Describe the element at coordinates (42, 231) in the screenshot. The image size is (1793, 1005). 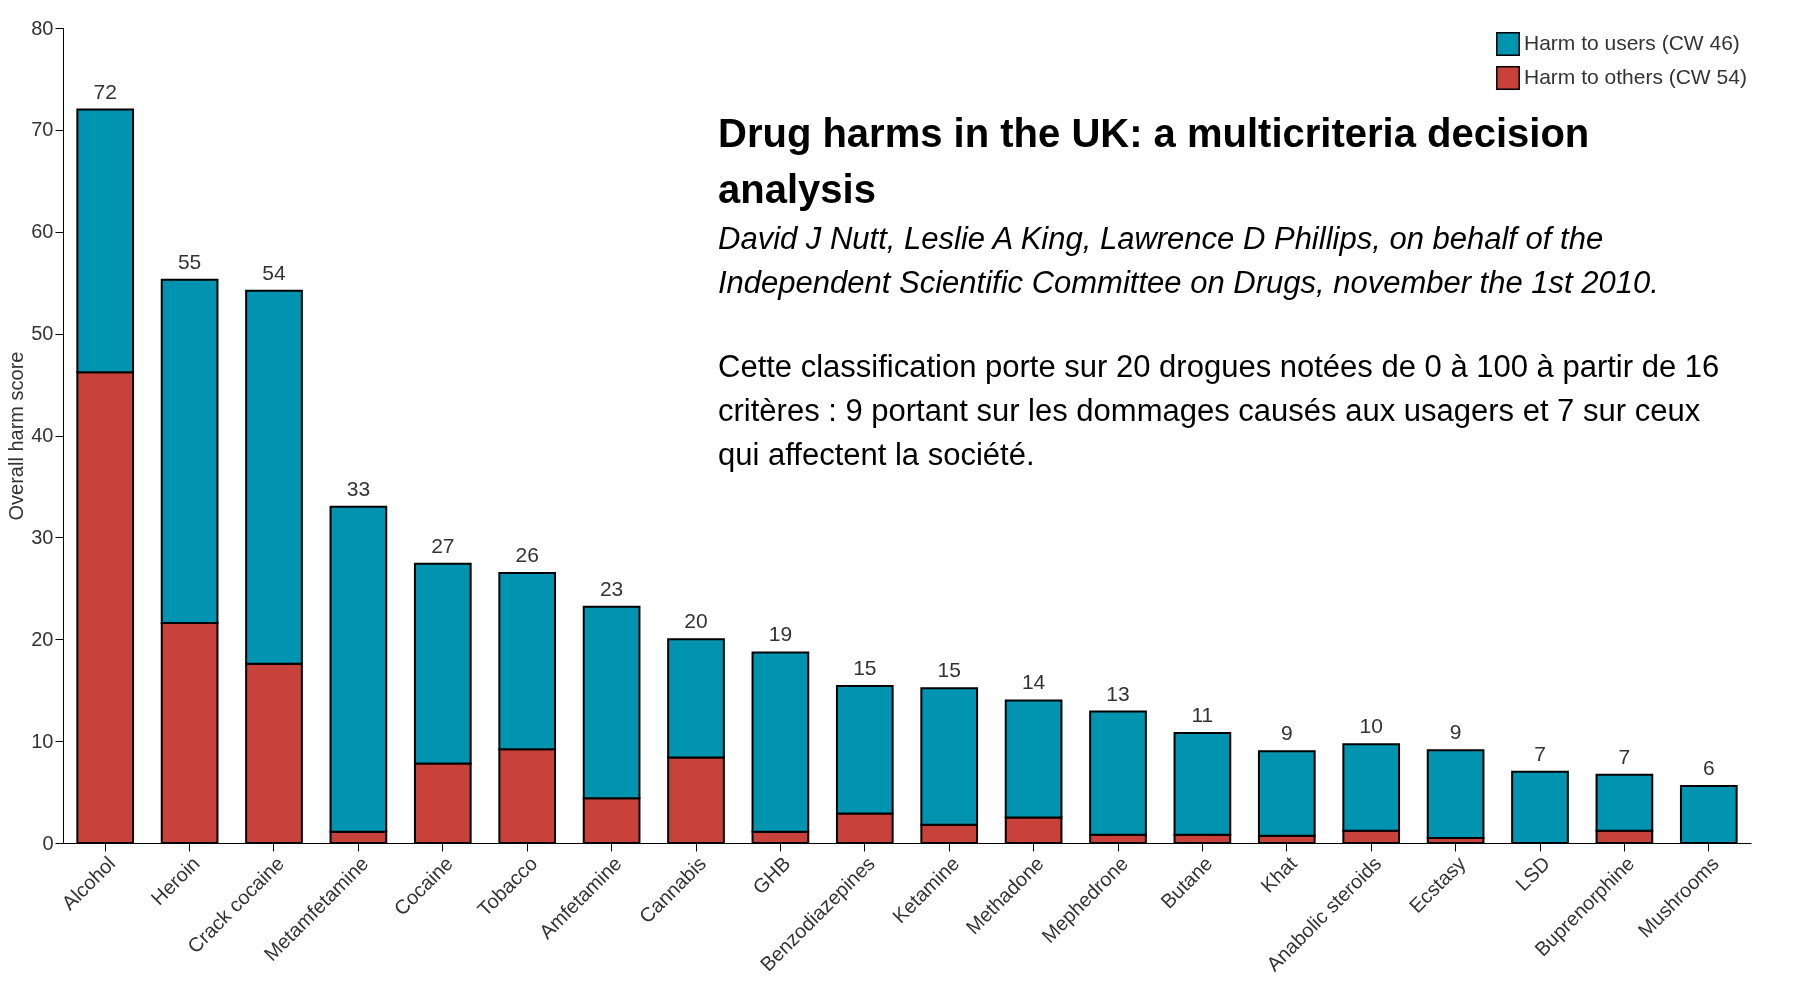
I see `y-tick-label: 60` at that location.